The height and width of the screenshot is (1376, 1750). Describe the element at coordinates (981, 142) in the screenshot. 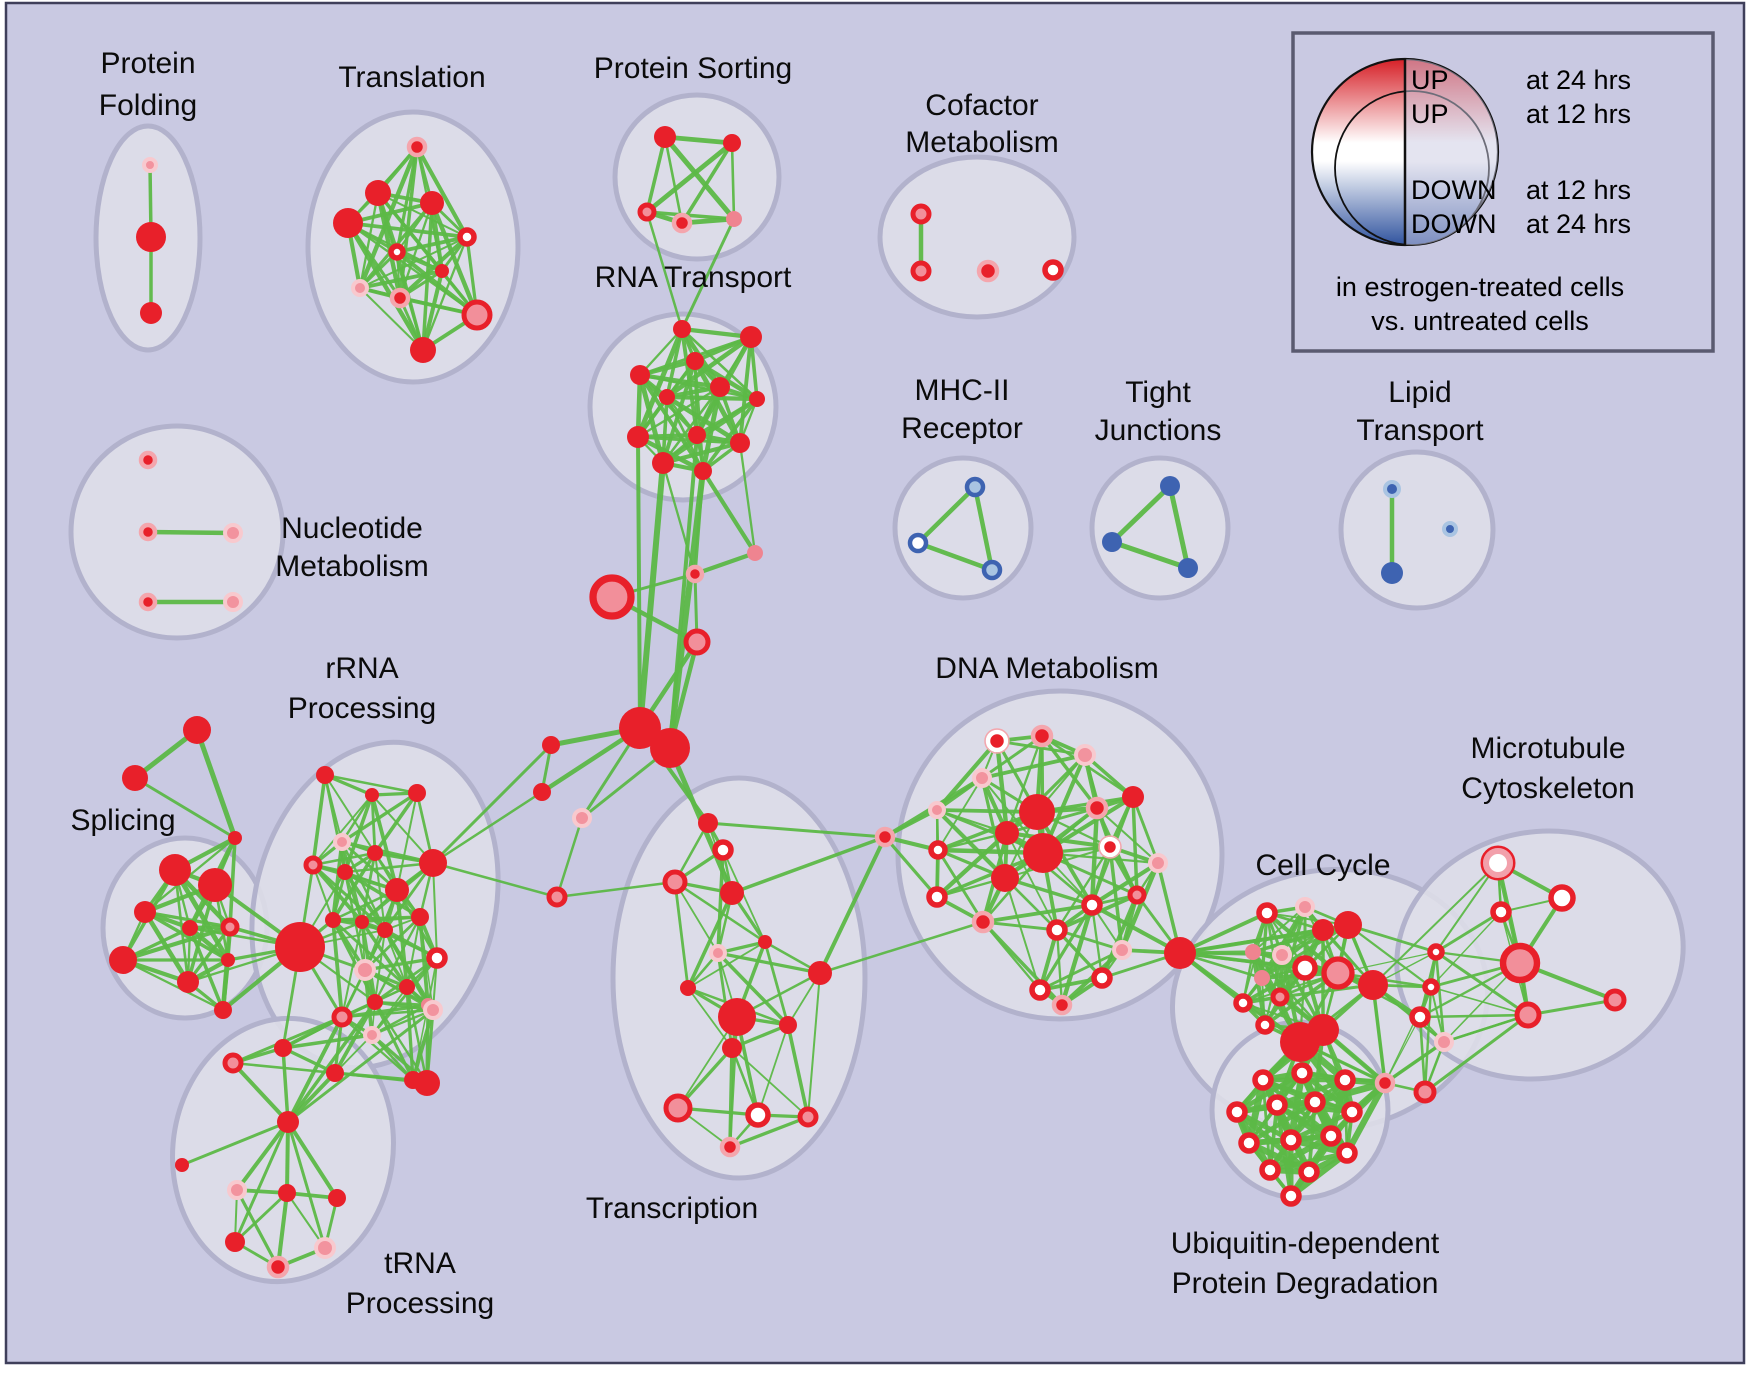

I see `cluster-label-cofactor-metabolism: Metabolism` at that location.